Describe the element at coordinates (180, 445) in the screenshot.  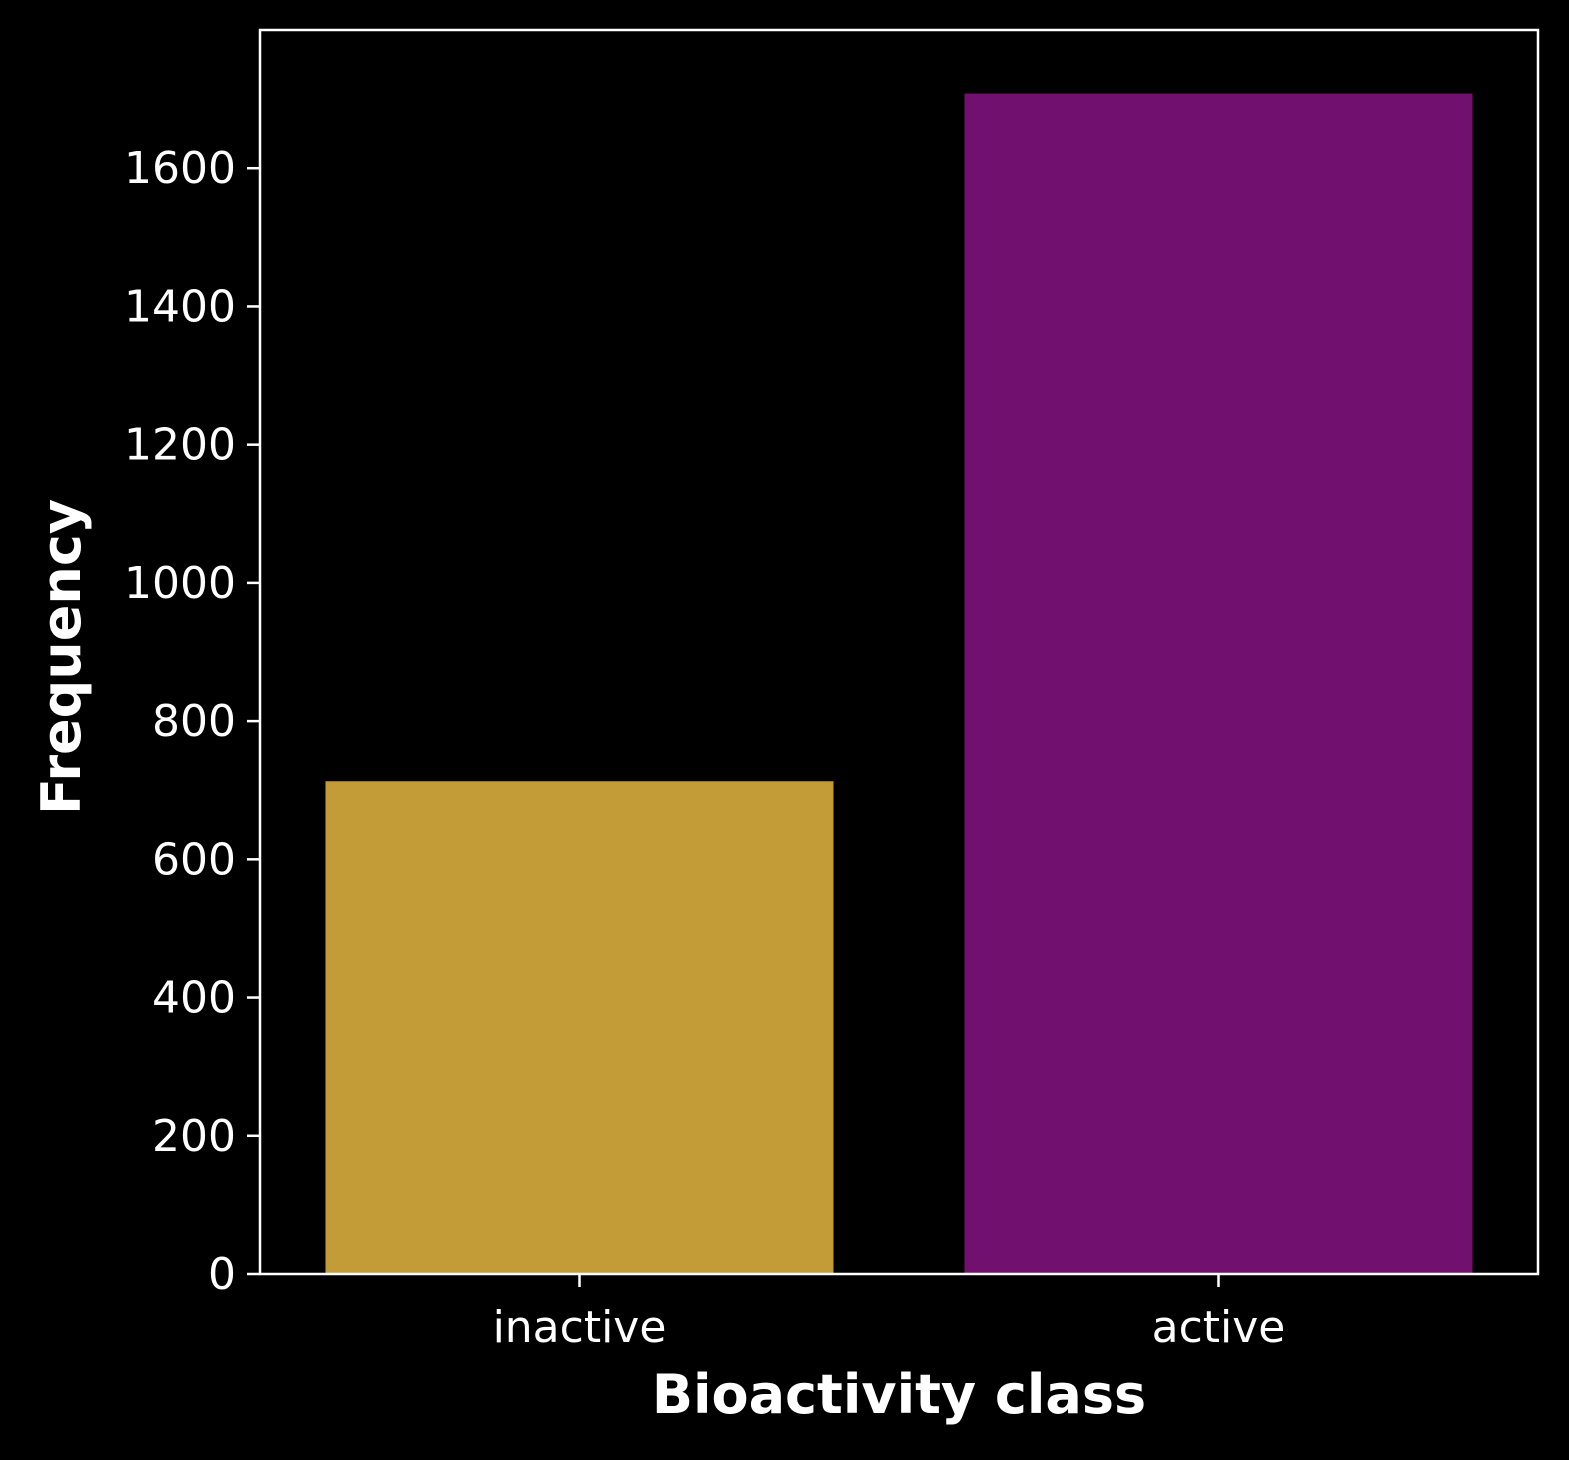
I see `y-tick-label: 1200` at that location.